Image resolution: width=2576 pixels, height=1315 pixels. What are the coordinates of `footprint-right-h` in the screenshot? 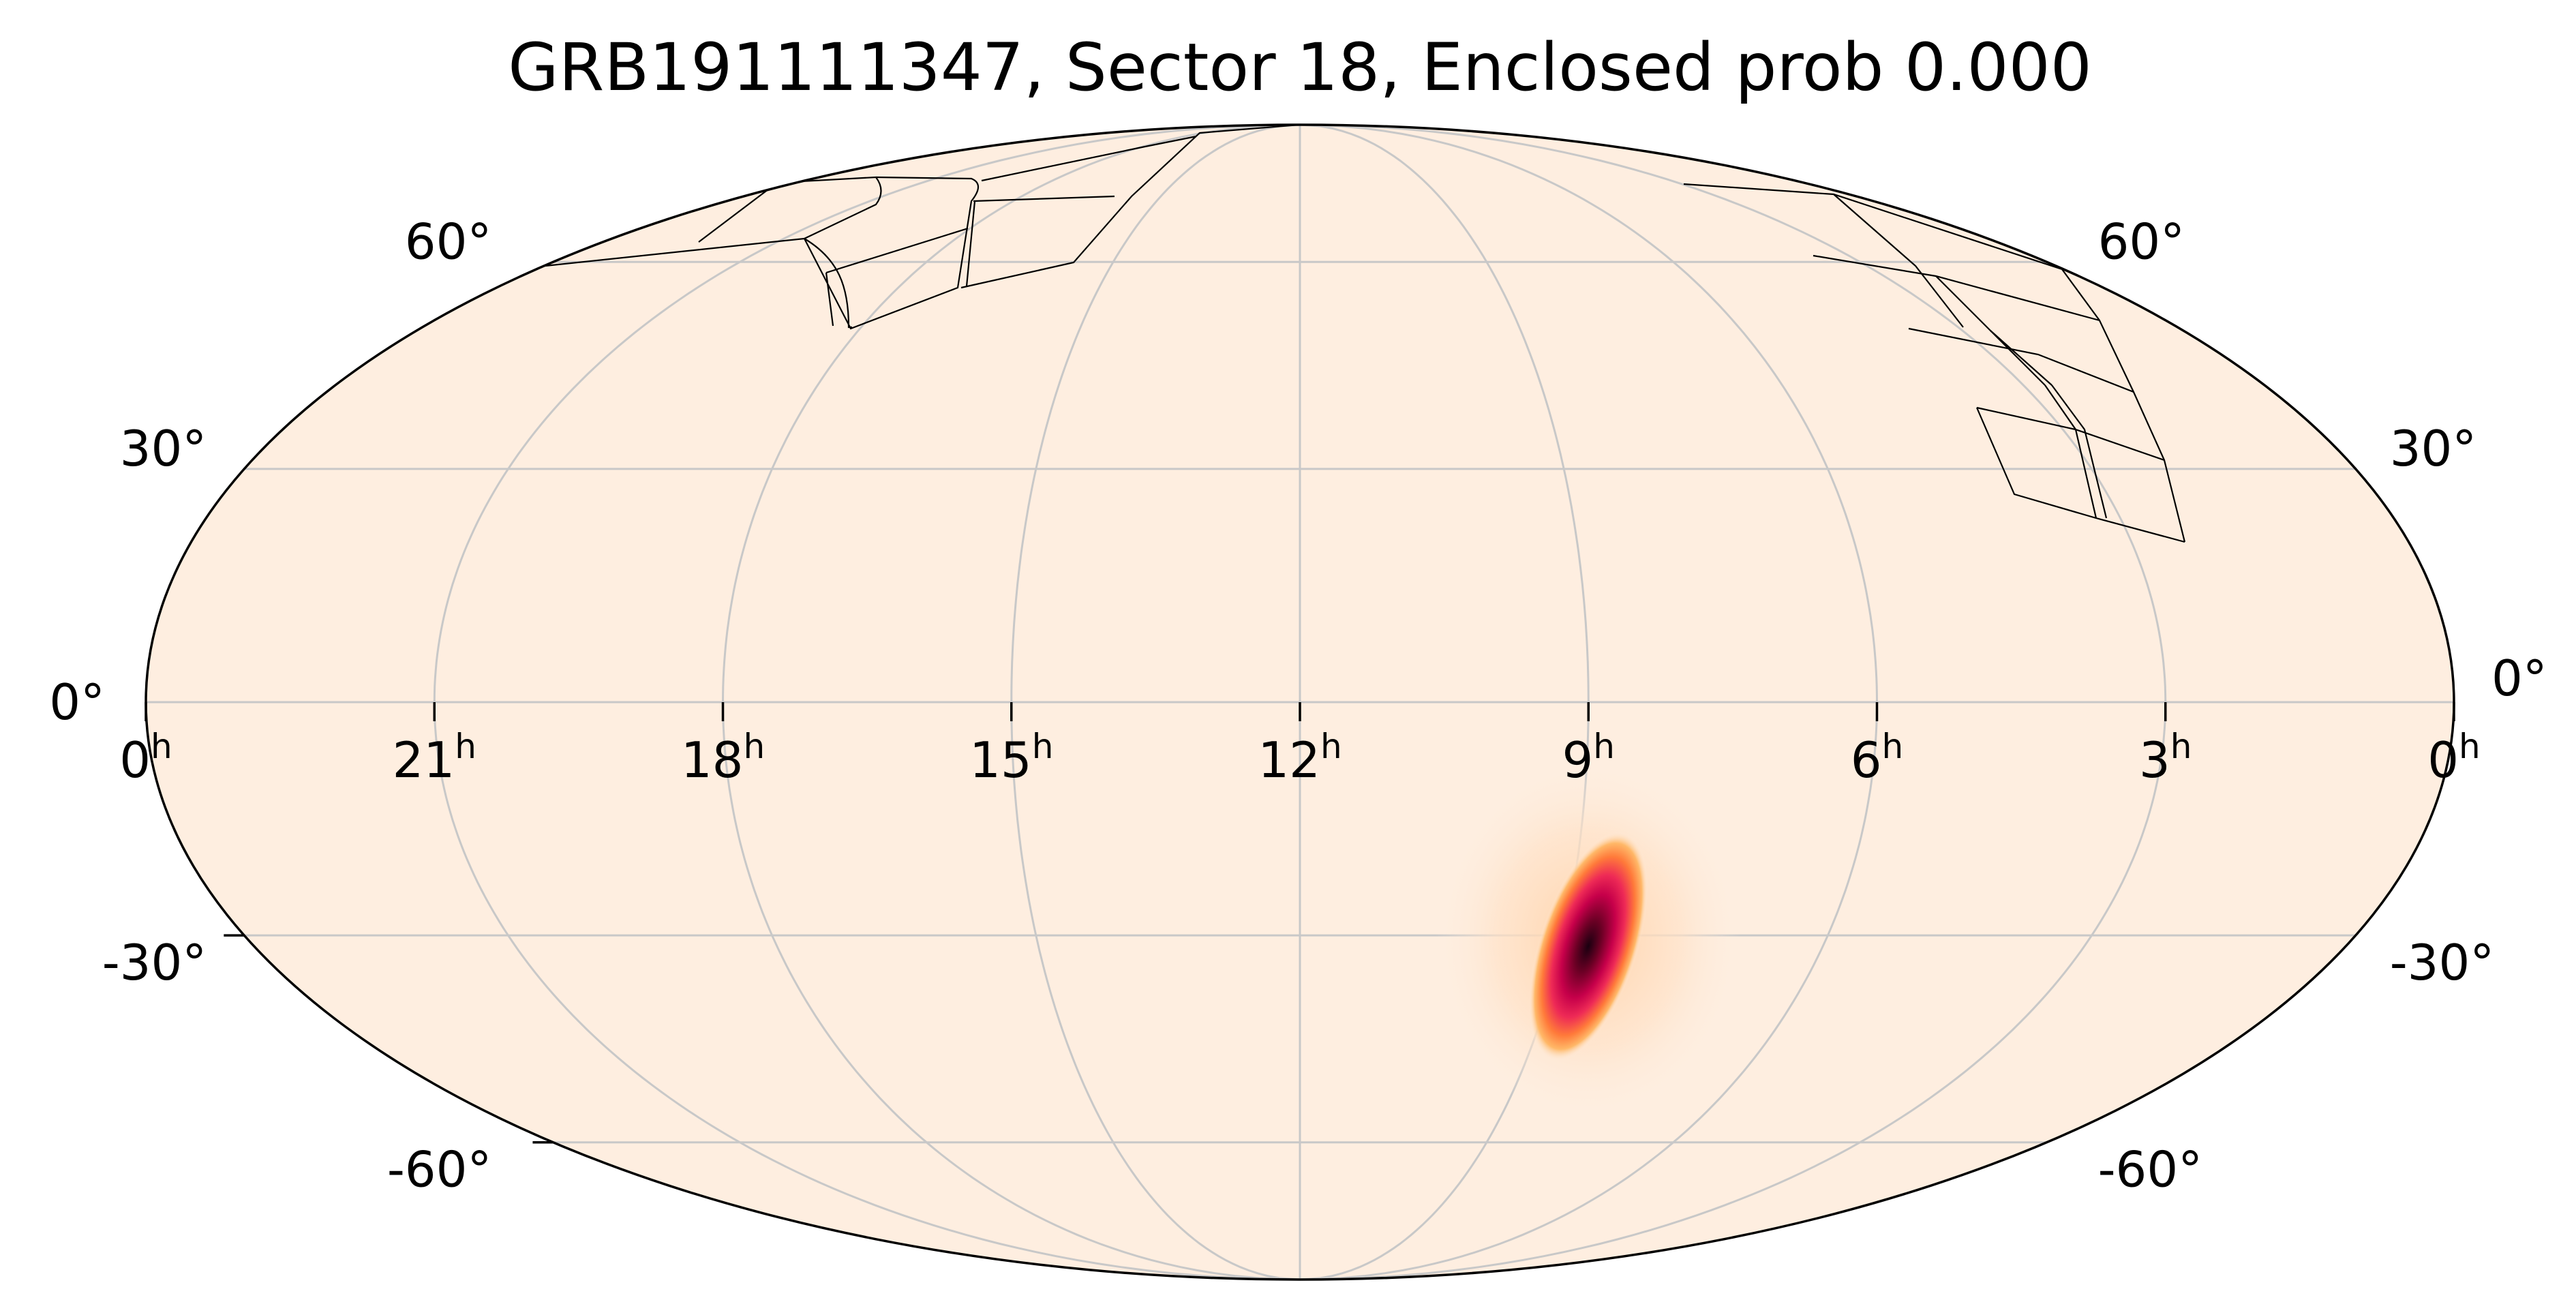 It's located at (2070, 451).